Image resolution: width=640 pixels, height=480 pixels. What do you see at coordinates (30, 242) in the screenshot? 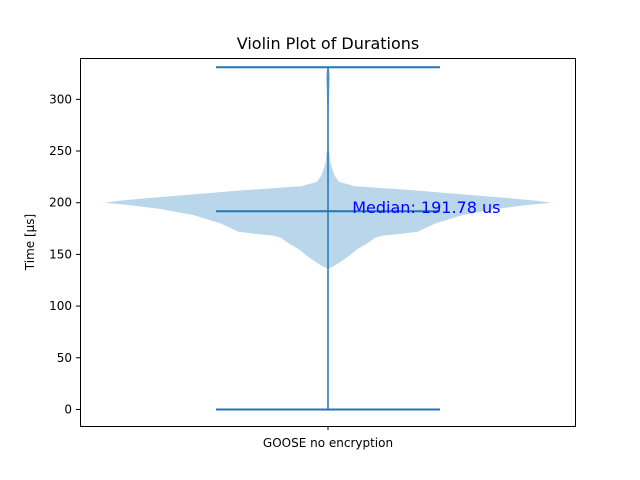
I see `y-axis-label: Time [μs]` at bounding box center [30, 242].